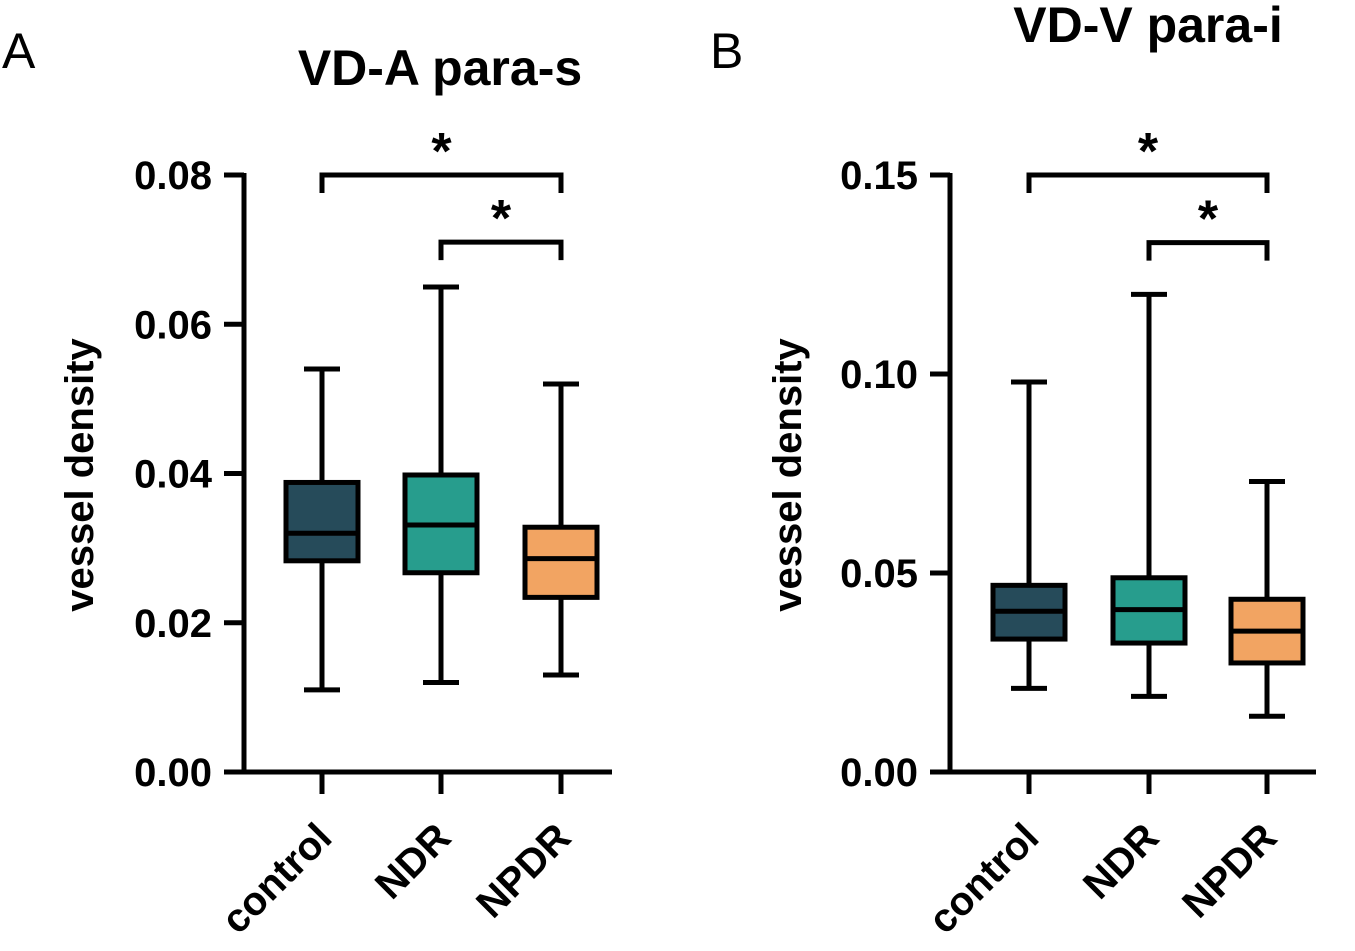  Describe the element at coordinates (879, 176) in the screenshot. I see `y-tick-label-b: 0.15` at that location.